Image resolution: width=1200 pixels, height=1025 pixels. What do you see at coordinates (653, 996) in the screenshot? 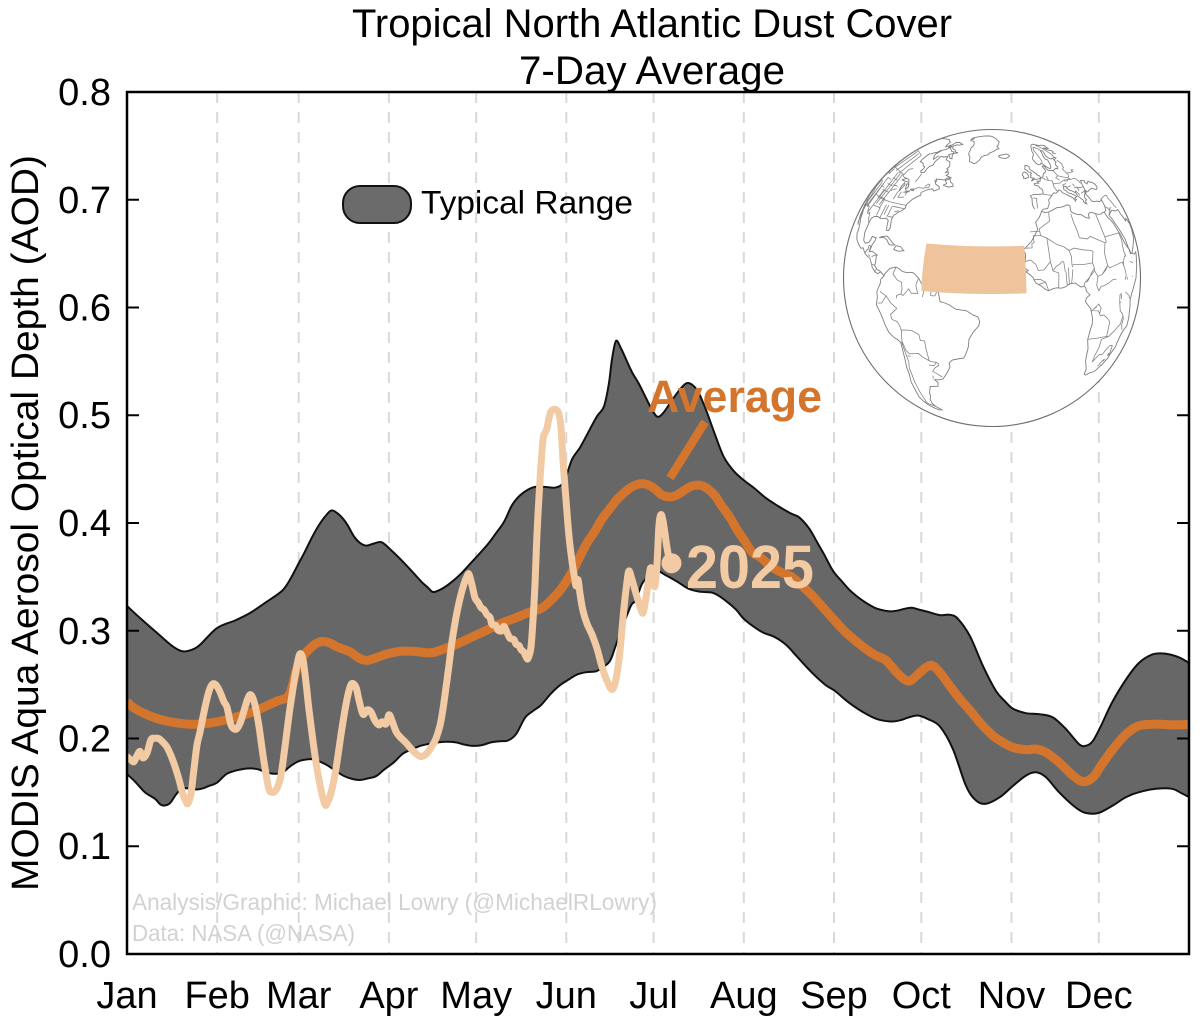
I see `svg-text: Jul` at bounding box center [653, 996].